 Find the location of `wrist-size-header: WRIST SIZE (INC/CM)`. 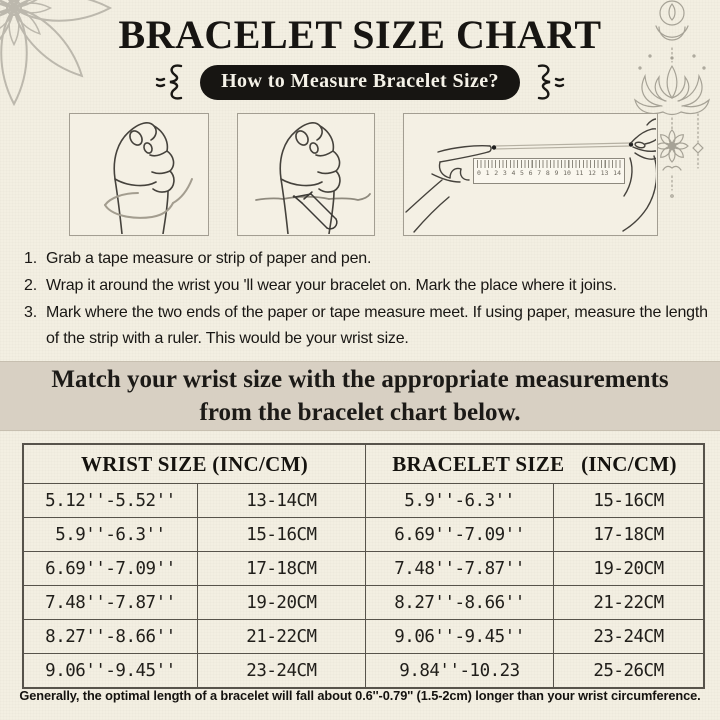

wrist-size-header: WRIST SIZE (INC/CM) is located at coordinates (194, 463).